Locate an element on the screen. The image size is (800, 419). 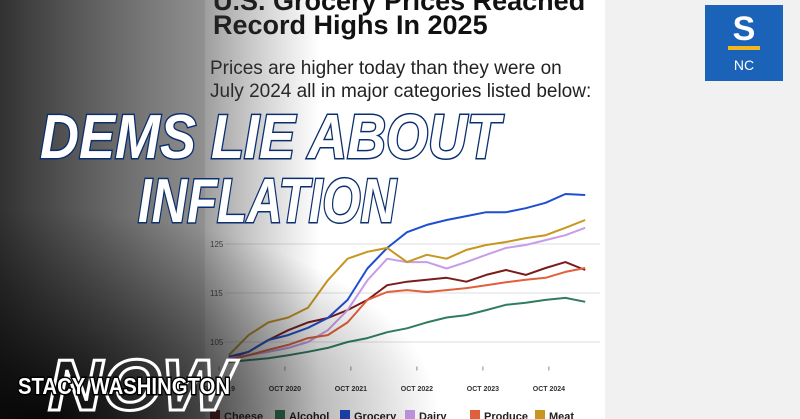
headline: INFLATION is located at coordinates (267, 201).